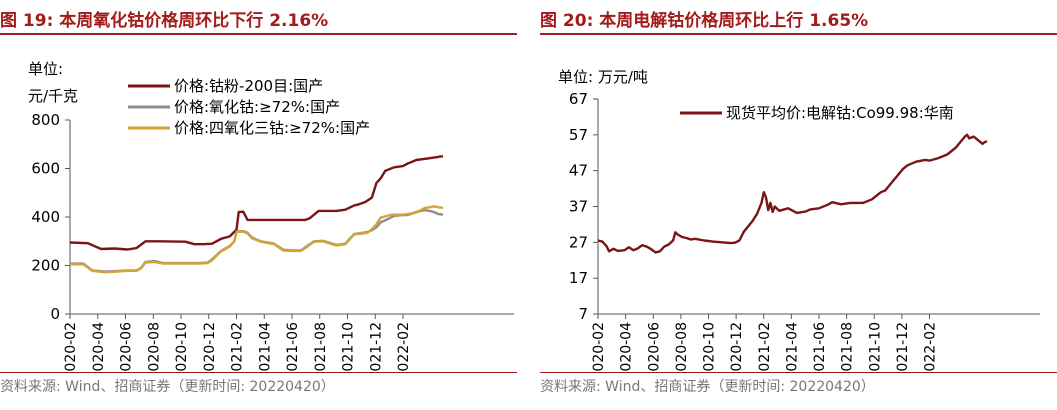 The height and width of the screenshot is (410, 1057). What do you see at coordinates (840, 113) in the screenshot?
I see `legend-label: 现货平均价:电解钴:Co99.98:华南` at bounding box center [840, 113].